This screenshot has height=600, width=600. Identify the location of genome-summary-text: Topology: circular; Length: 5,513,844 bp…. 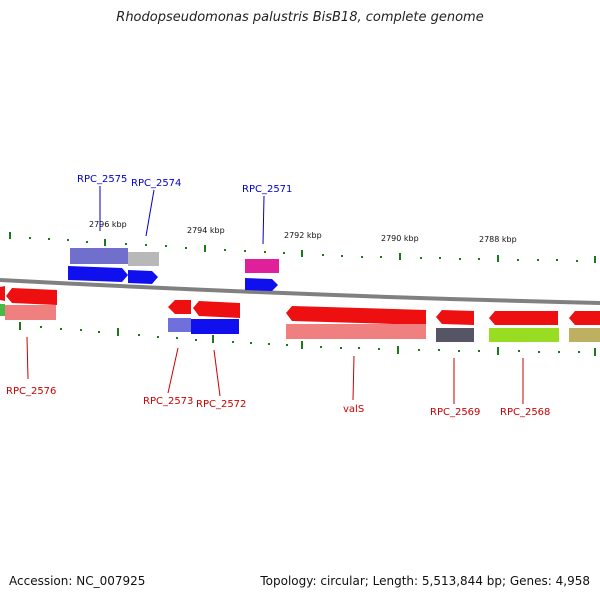
(425, 581).